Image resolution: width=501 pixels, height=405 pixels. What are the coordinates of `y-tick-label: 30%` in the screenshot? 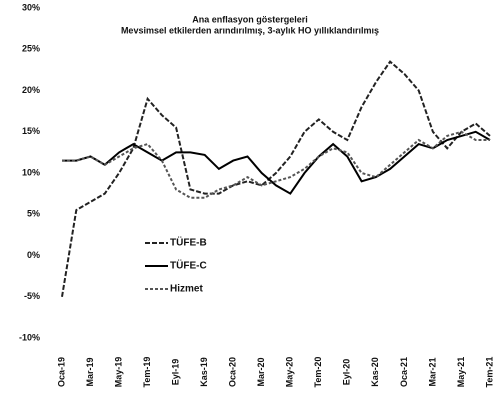 It's located at (31, 7).